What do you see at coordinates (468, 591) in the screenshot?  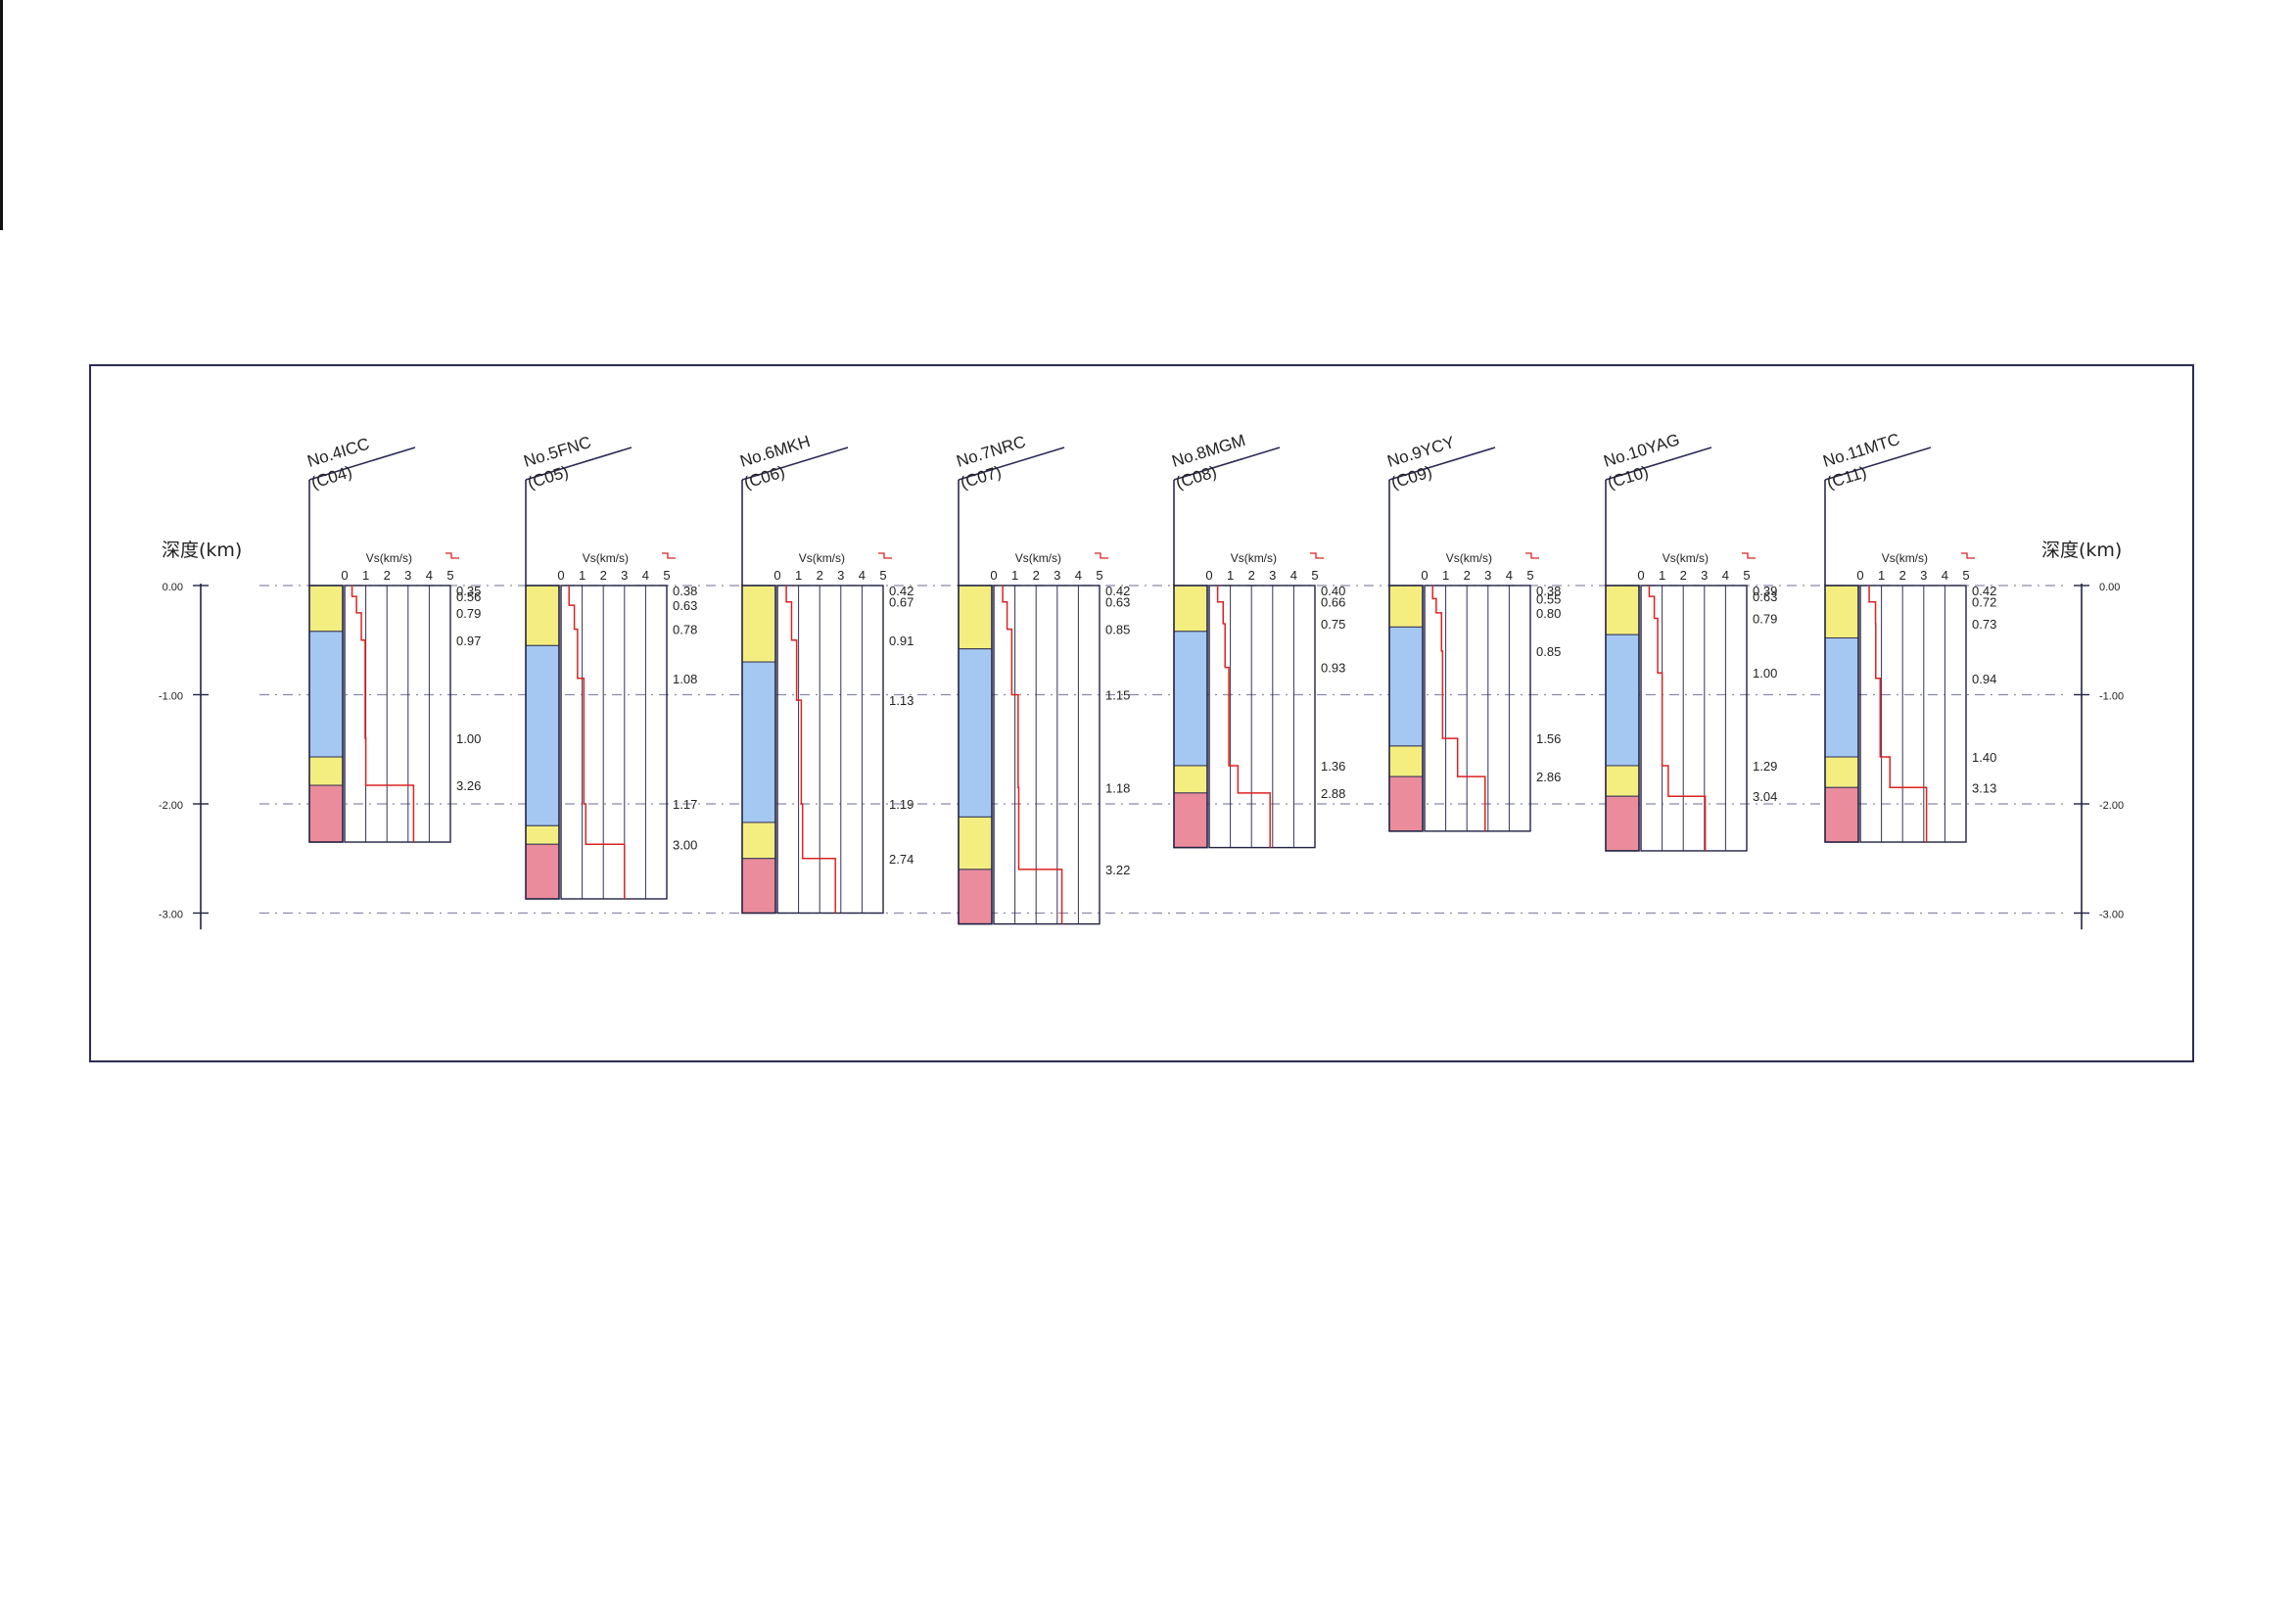 I see `vs-value-label: 0.35` at bounding box center [468, 591].